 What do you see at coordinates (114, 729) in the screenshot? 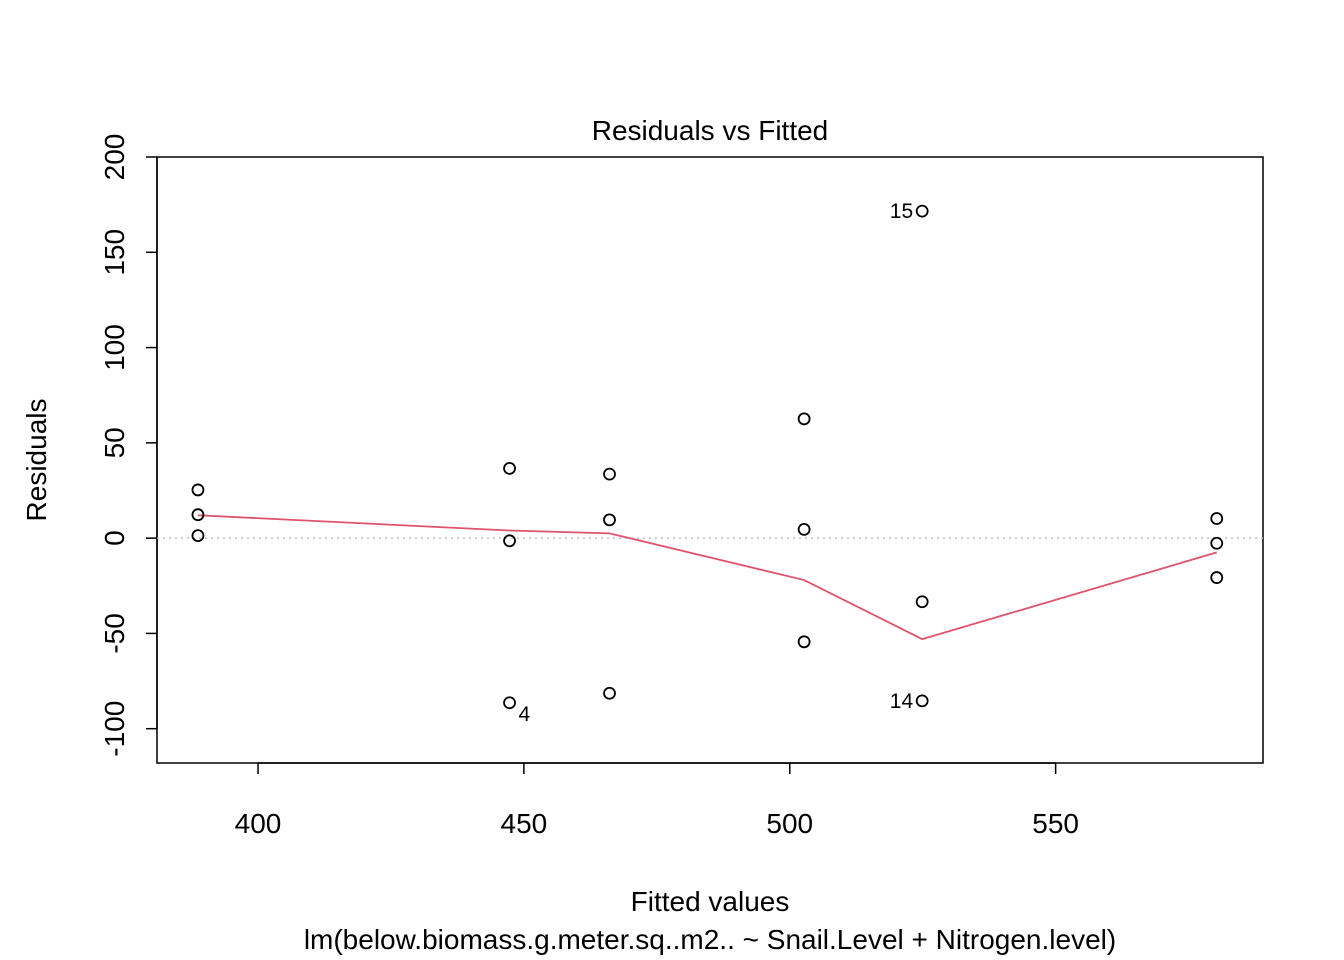
I see `y-tick-label: -100` at bounding box center [114, 729].